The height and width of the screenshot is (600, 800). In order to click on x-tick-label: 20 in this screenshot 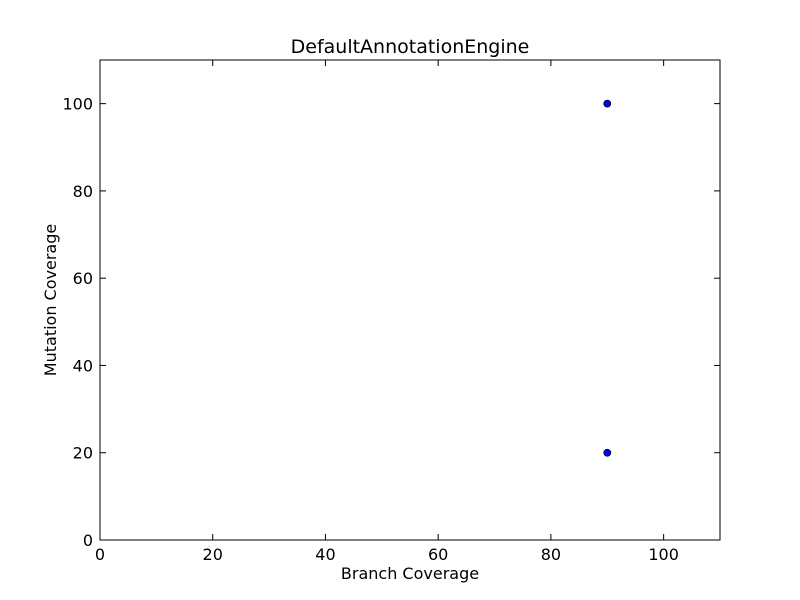, I will do `click(213, 554)`.